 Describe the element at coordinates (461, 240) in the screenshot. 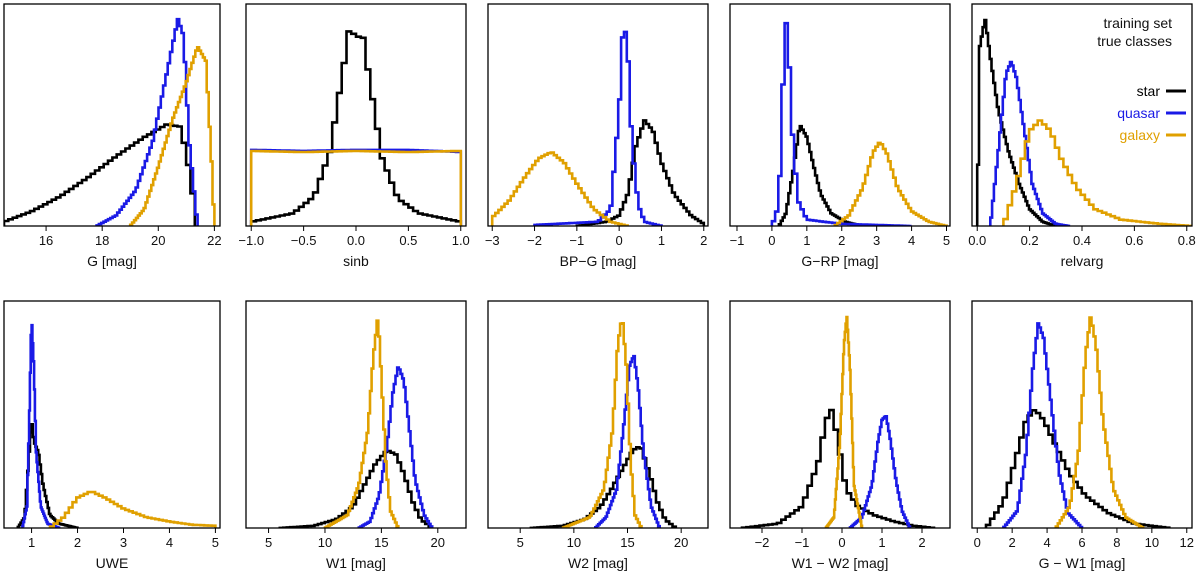

I see `x-tick-label: 1.0` at that location.